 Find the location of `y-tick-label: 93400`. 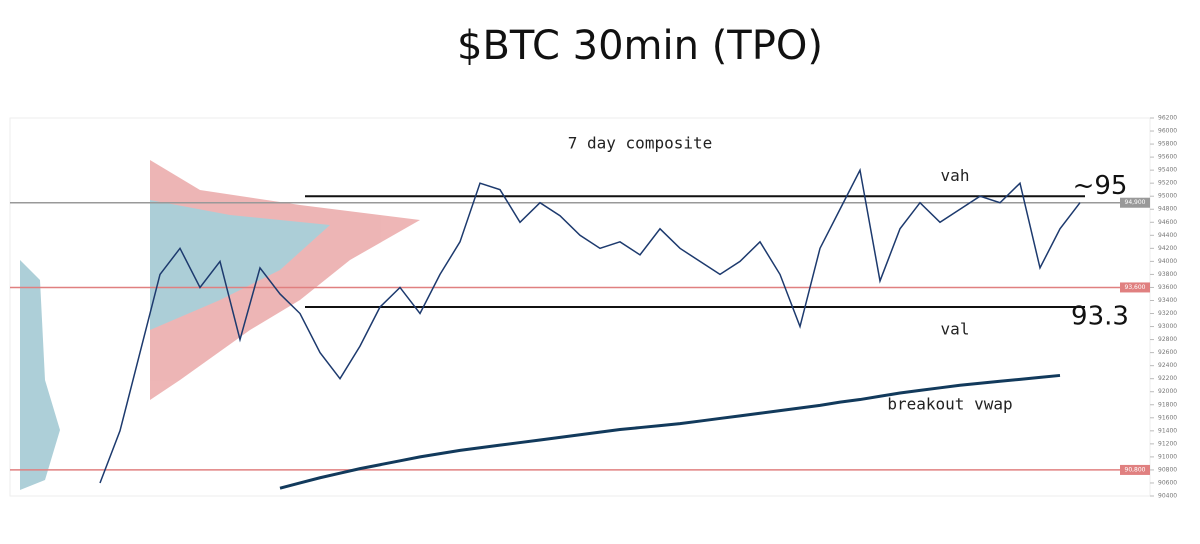

y-tick-label: 93400 is located at coordinates (1167, 300).